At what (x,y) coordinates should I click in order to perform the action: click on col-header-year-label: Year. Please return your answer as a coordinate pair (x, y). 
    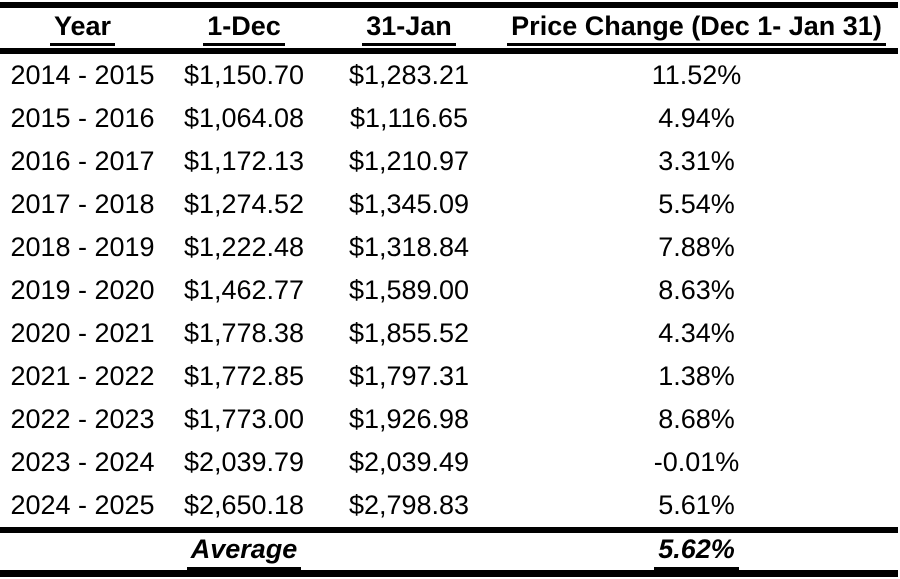
    Looking at the image, I should click on (82, 28).